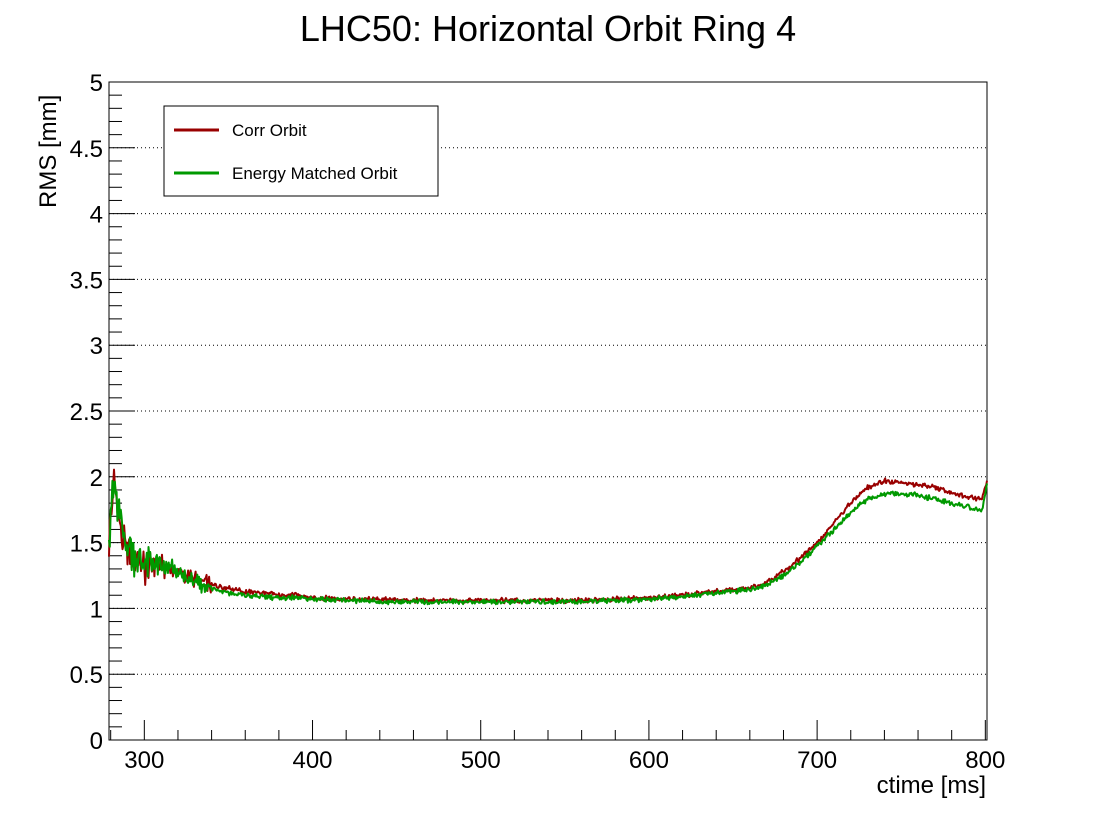  What do you see at coordinates (96, 478) in the screenshot?
I see `y-tick-label: 2` at bounding box center [96, 478].